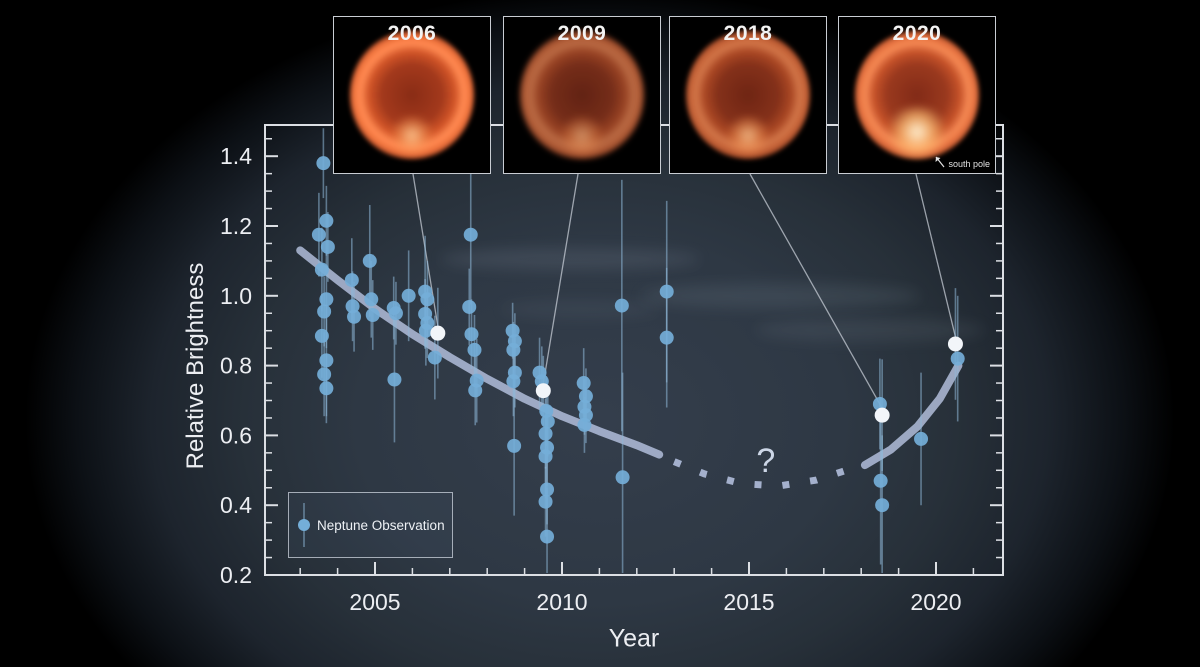 This screenshot has width=1200, height=667. Describe the element at coordinates (969, 164) in the screenshot. I see `south-pole-label: south pole` at that location.